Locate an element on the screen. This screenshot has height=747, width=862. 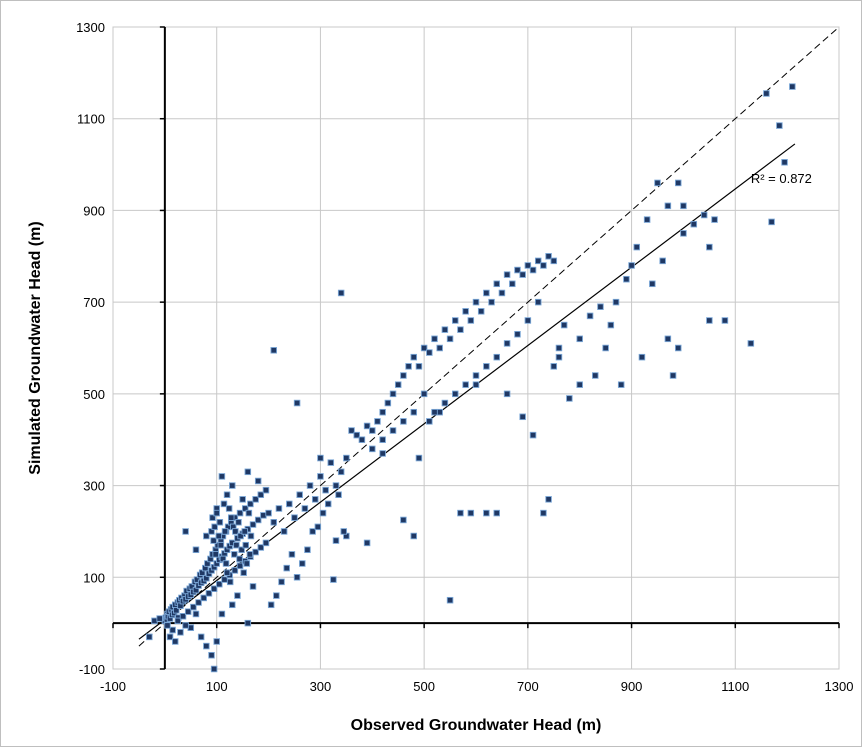
x-tick-label: 300 is located at coordinates (321, 686).